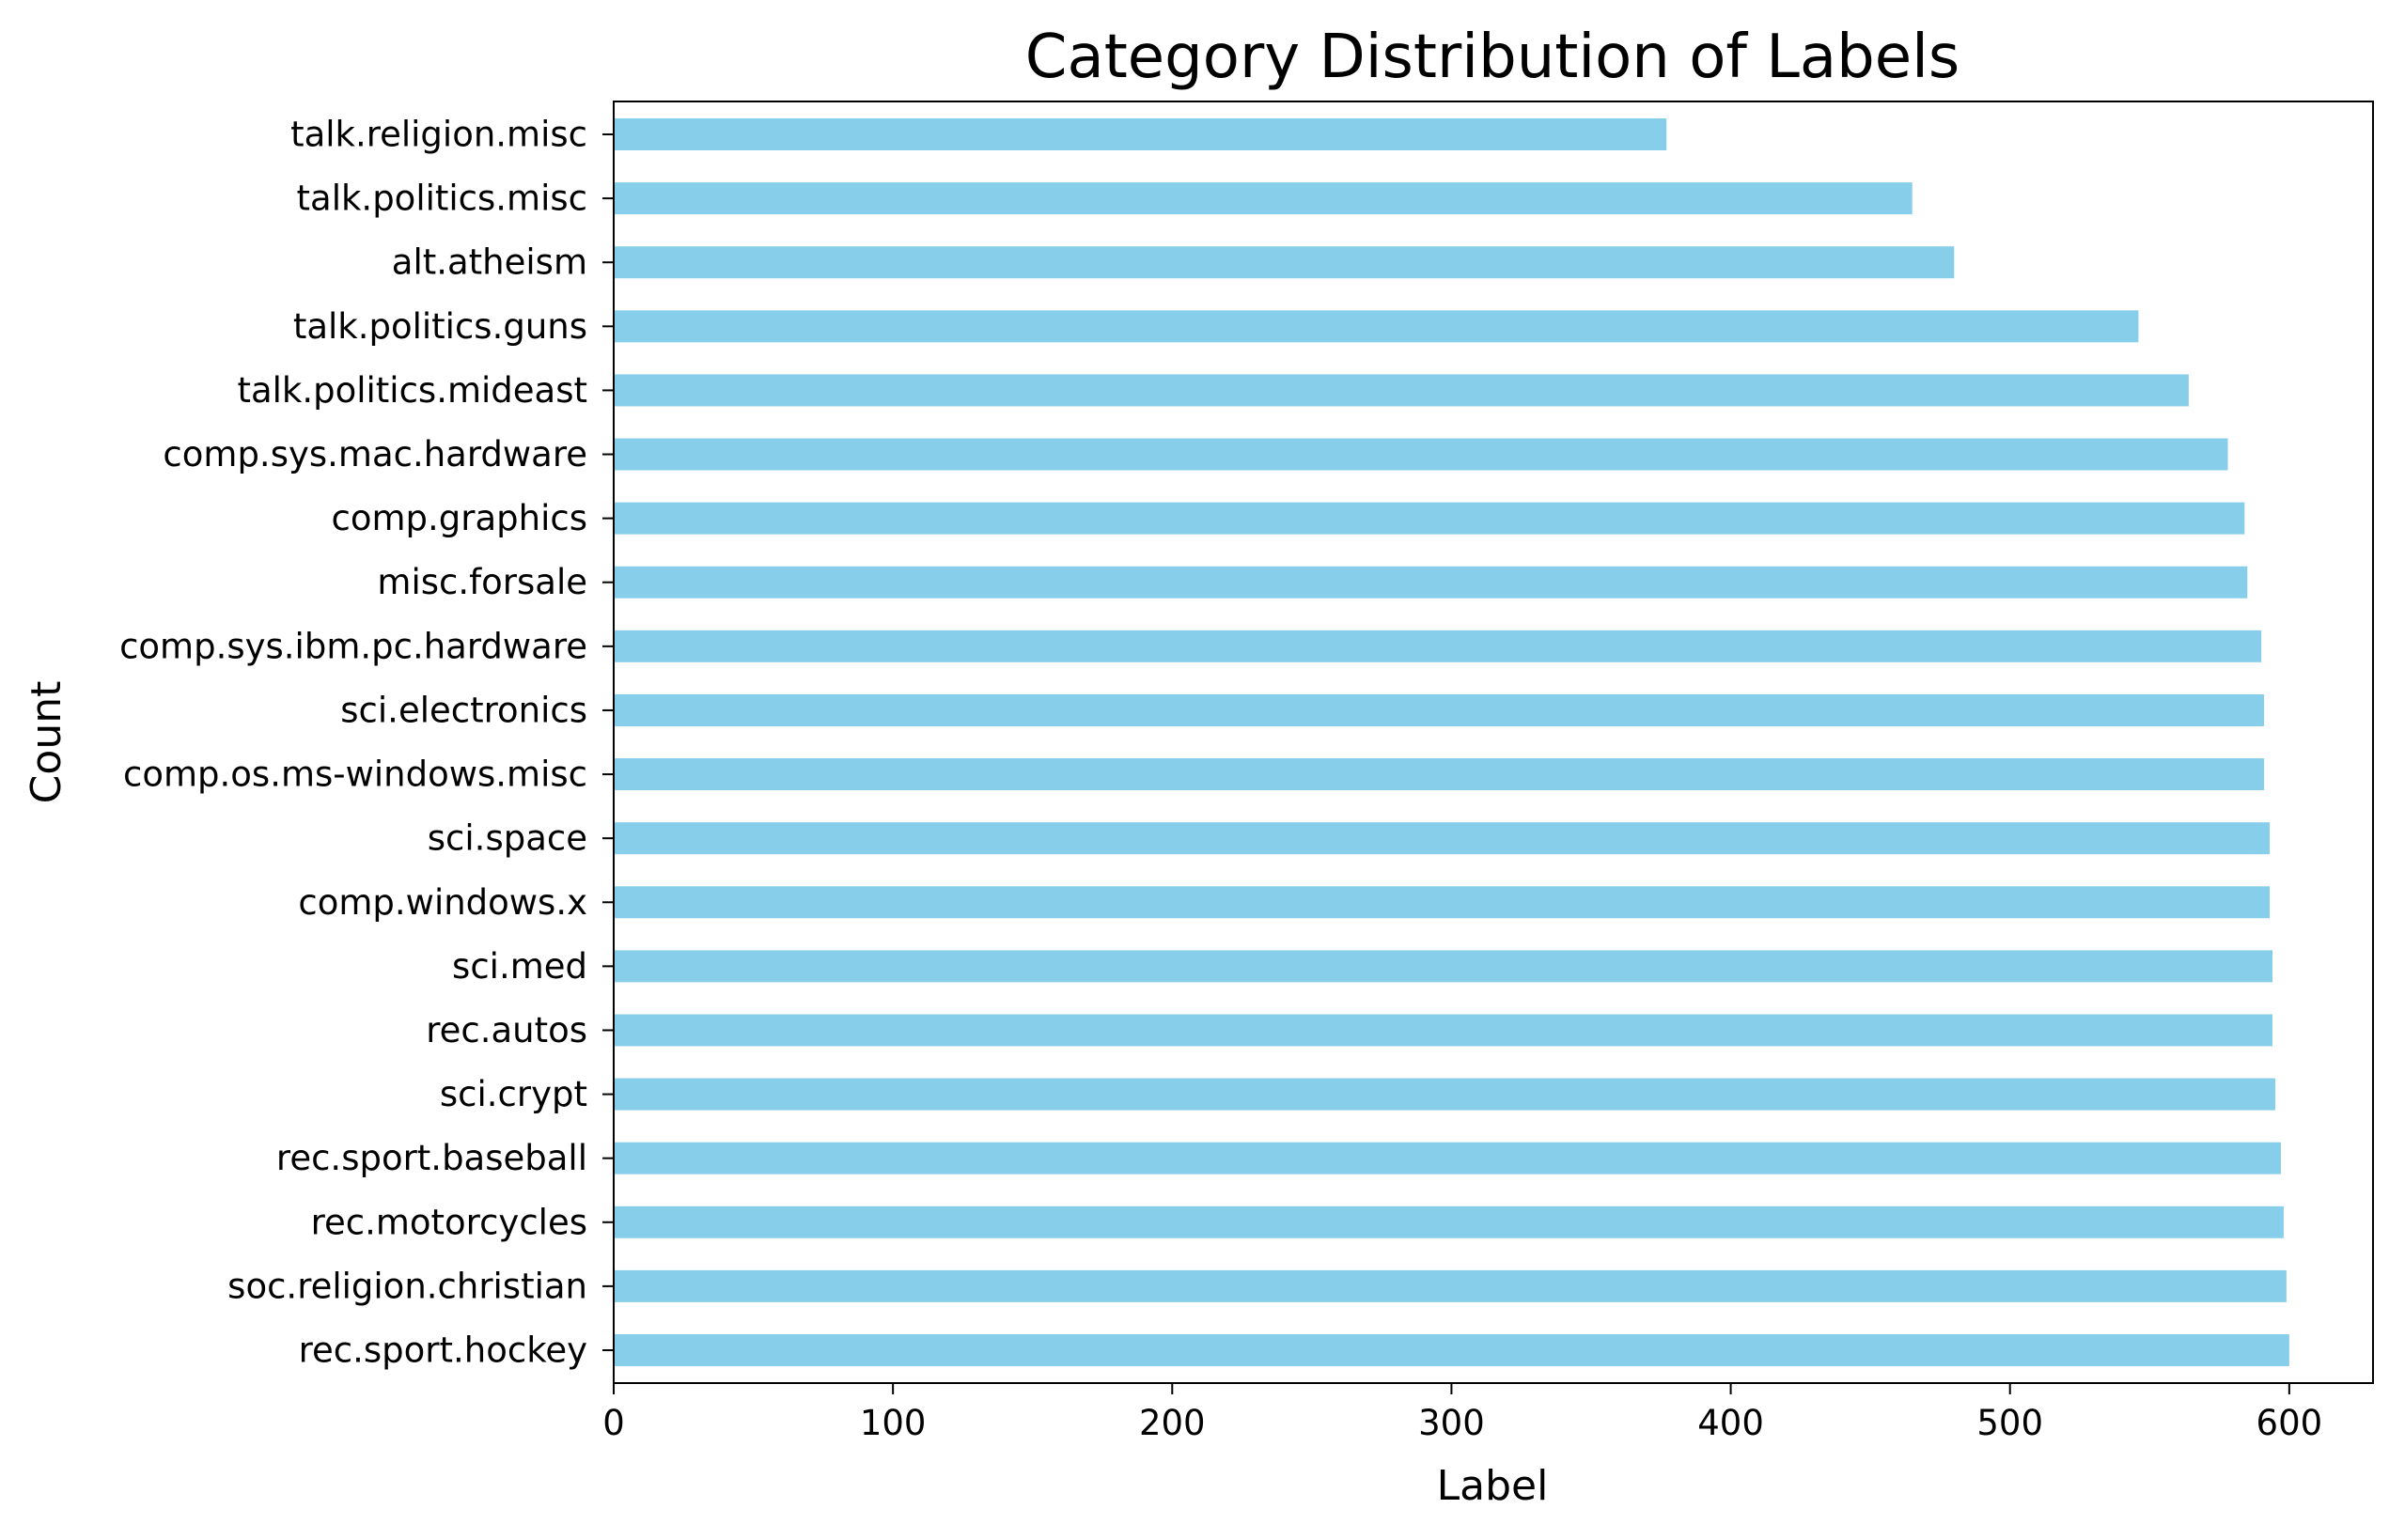  I want to click on bar-talk-politics-misc, so click(1264, 198).